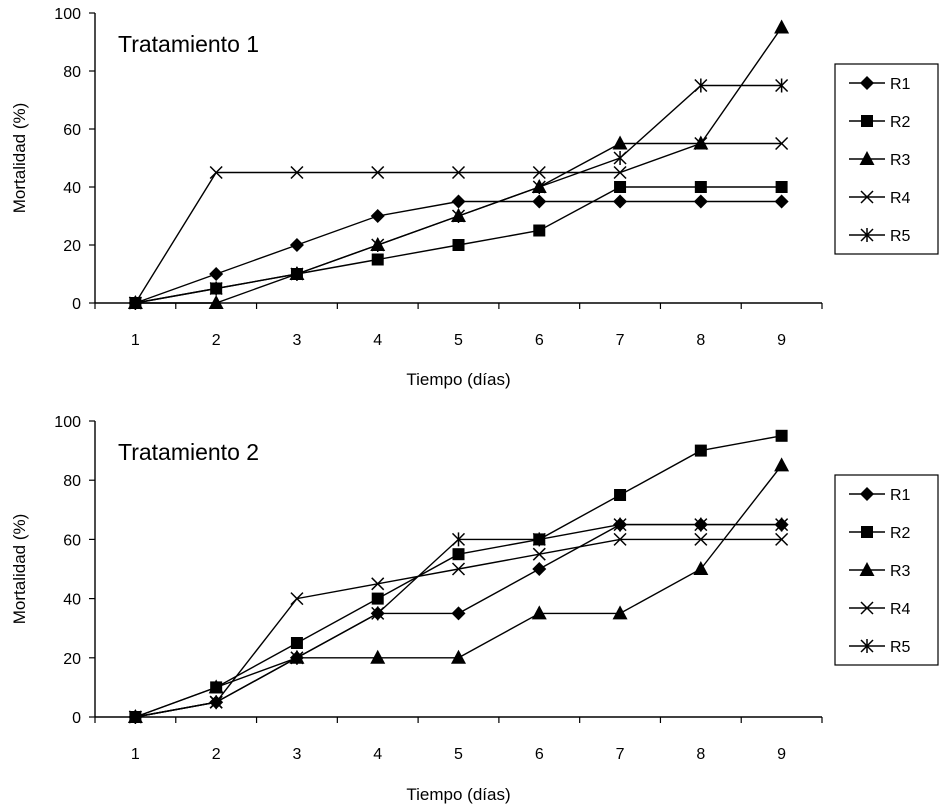 The width and height of the screenshot is (949, 809). Describe the element at coordinates (867, 121) in the screenshot. I see `legend-marker-R2` at that location.